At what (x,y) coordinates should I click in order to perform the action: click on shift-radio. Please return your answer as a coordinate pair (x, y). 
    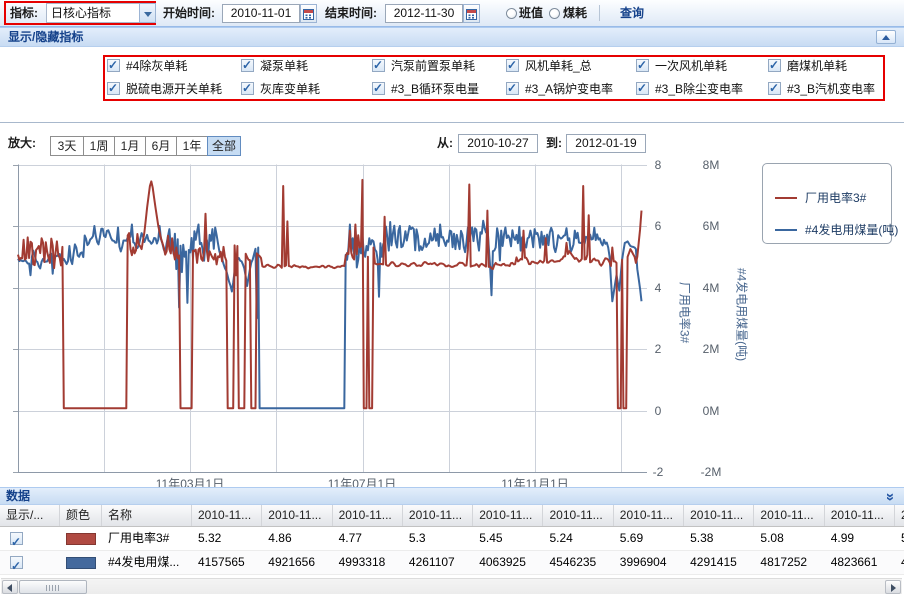
    Looking at the image, I should click on (511, 13).